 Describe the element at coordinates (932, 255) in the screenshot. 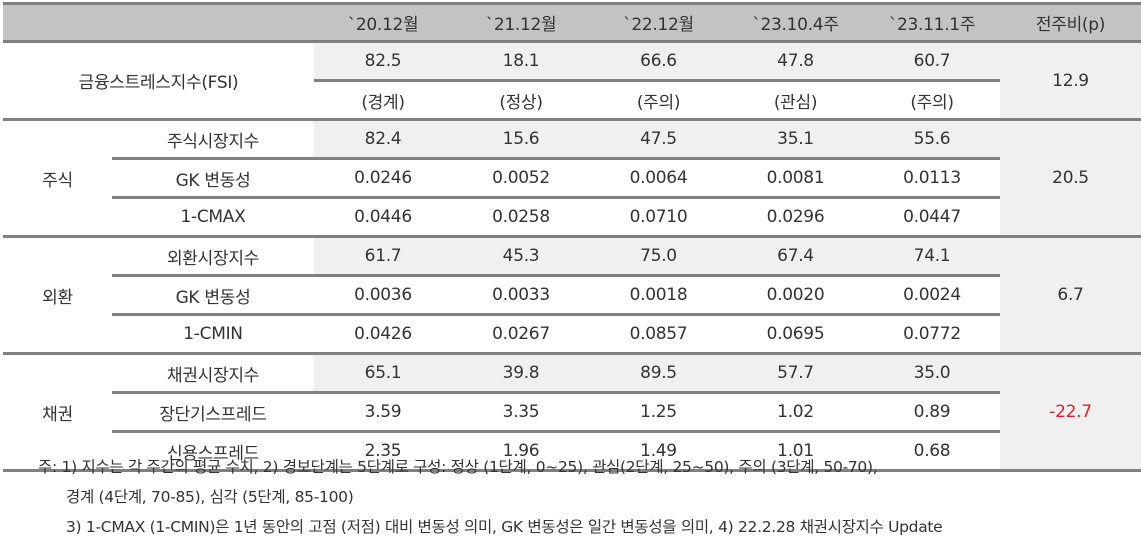

I see `cell-value: 74.1` at that location.